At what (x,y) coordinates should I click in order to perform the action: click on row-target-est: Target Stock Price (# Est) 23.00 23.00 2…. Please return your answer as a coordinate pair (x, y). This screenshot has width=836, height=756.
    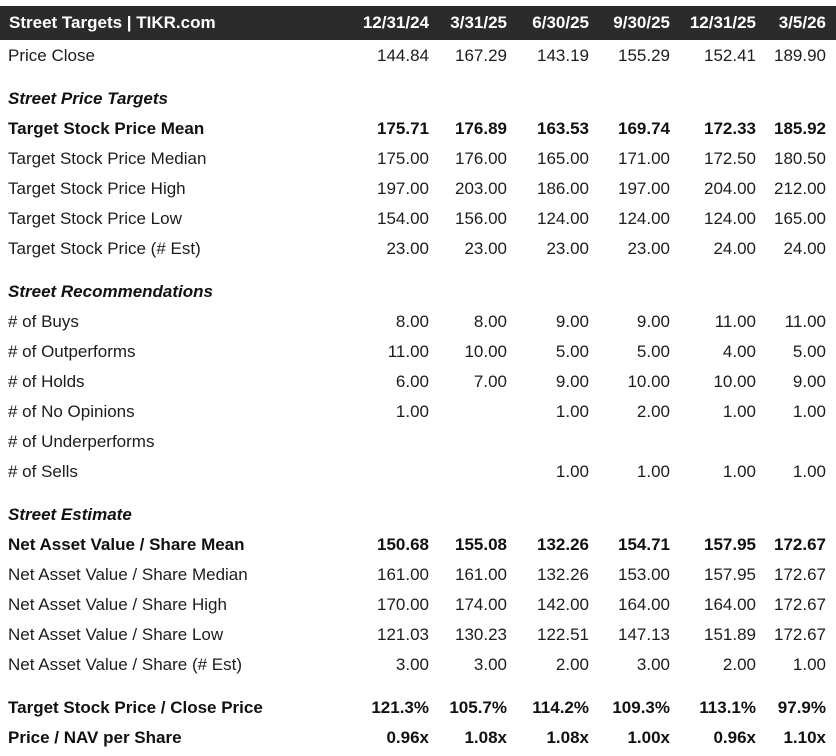
    Looking at the image, I should click on (418, 249).